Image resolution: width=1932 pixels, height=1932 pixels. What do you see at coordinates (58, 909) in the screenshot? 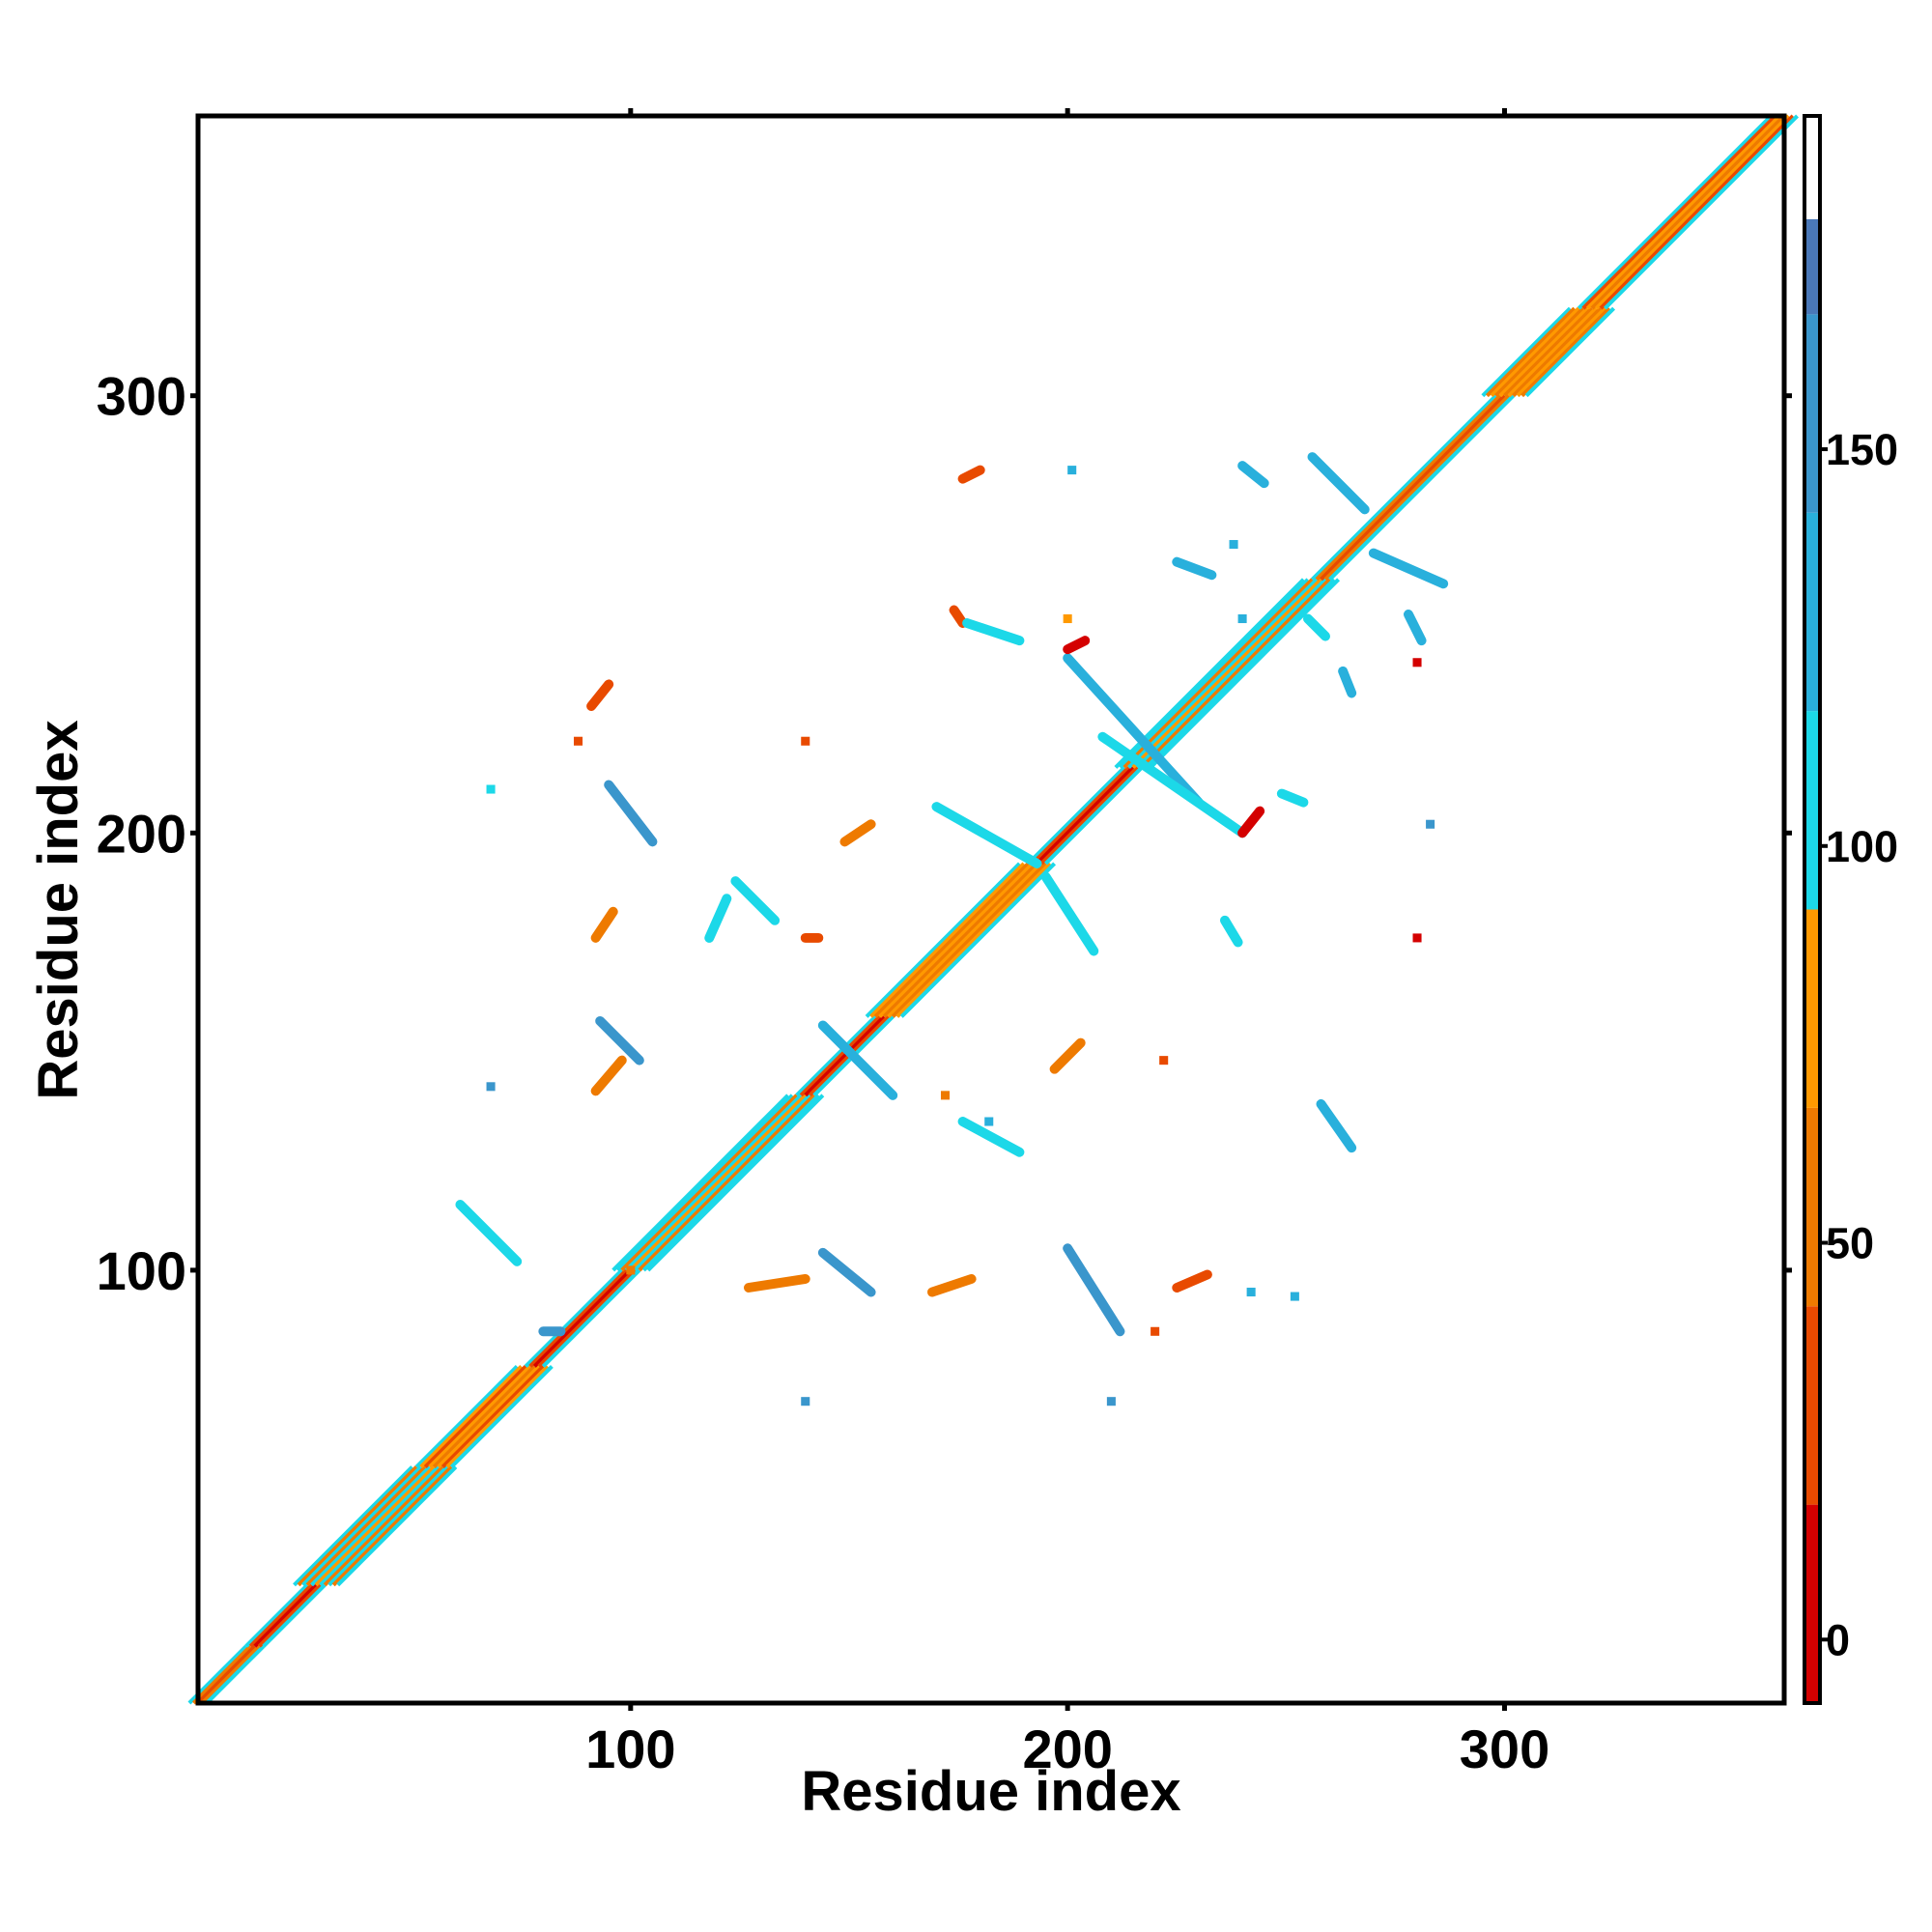
I see `y-axis-title: Residue index` at bounding box center [58, 909].